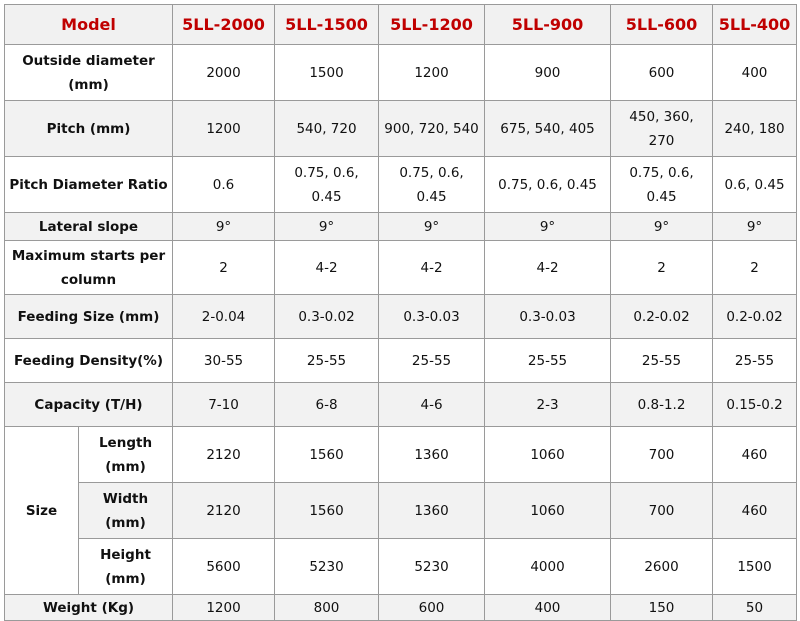 This screenshot has height=621, width=800. I want to click on model-col-header: 5LL-2000, so click(224, 24).